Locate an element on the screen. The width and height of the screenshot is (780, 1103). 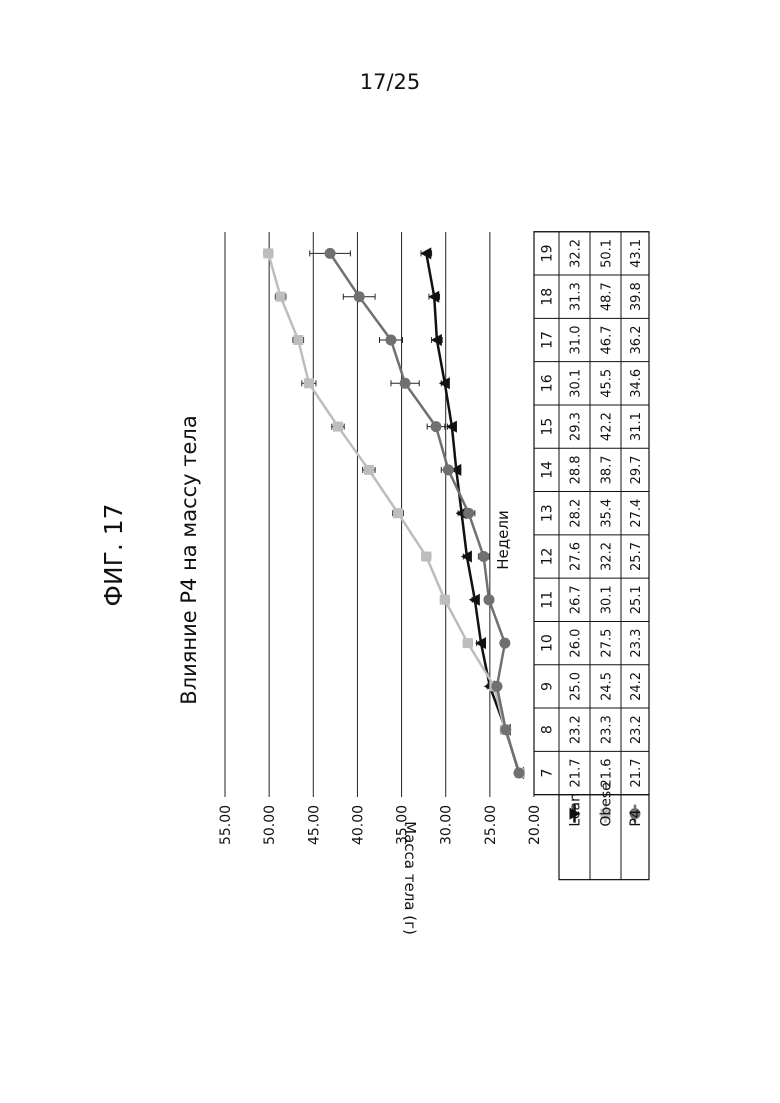
data-label: 25.0 is located at coordinates (576, 686).